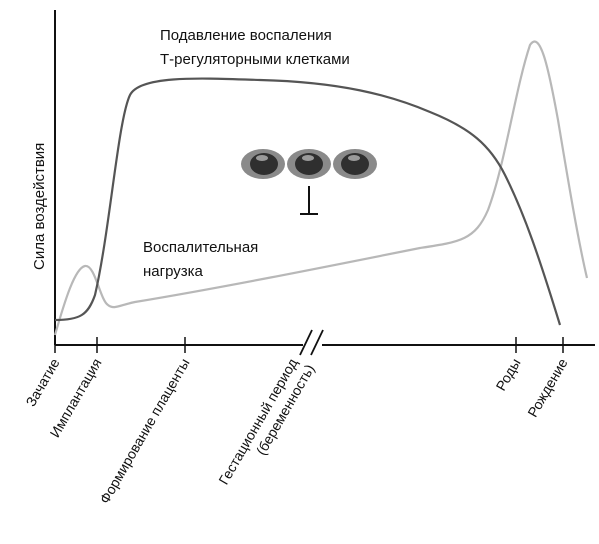 The height and width of the screenshot is (544, 599). What do you see at coordinates (200, 247) in the screenshot?
I see `inflammation-label-line1: Воспалительная` at bounding box center [200, 247].